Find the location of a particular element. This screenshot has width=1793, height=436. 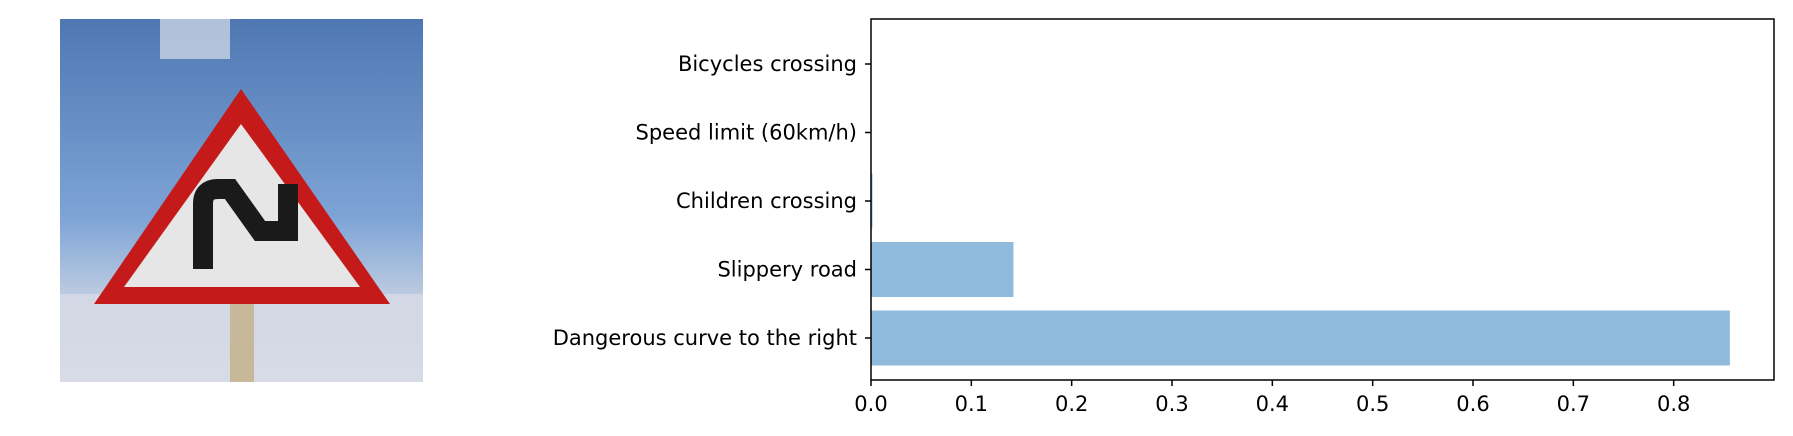

y-tick-label: Children crossing is located at coordinates (766, 201).